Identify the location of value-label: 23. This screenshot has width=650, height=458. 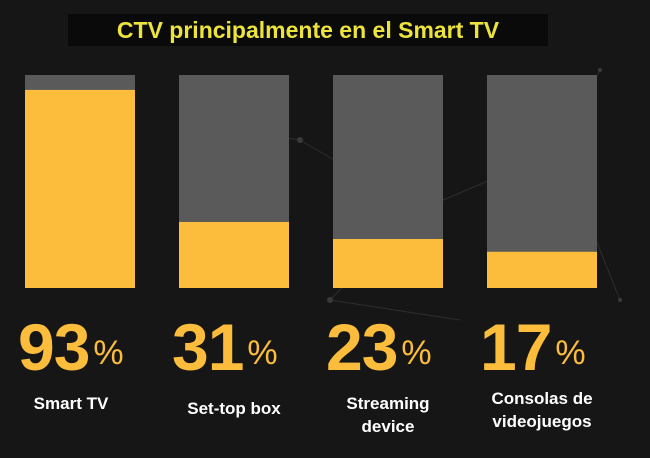
(362, 347).